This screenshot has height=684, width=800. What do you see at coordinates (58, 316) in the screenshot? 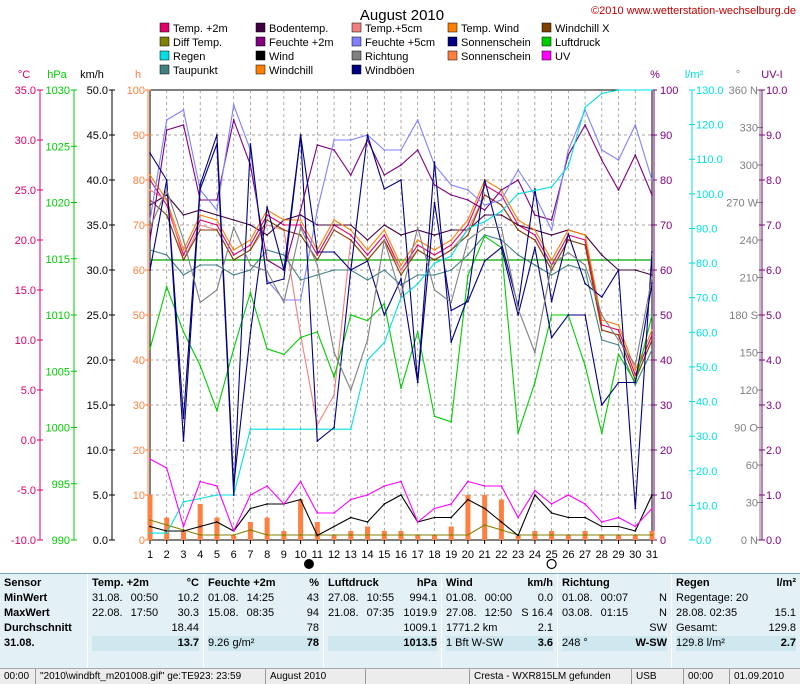
I see `axis-tick-label: 1010` at bounding box center [58, 316].